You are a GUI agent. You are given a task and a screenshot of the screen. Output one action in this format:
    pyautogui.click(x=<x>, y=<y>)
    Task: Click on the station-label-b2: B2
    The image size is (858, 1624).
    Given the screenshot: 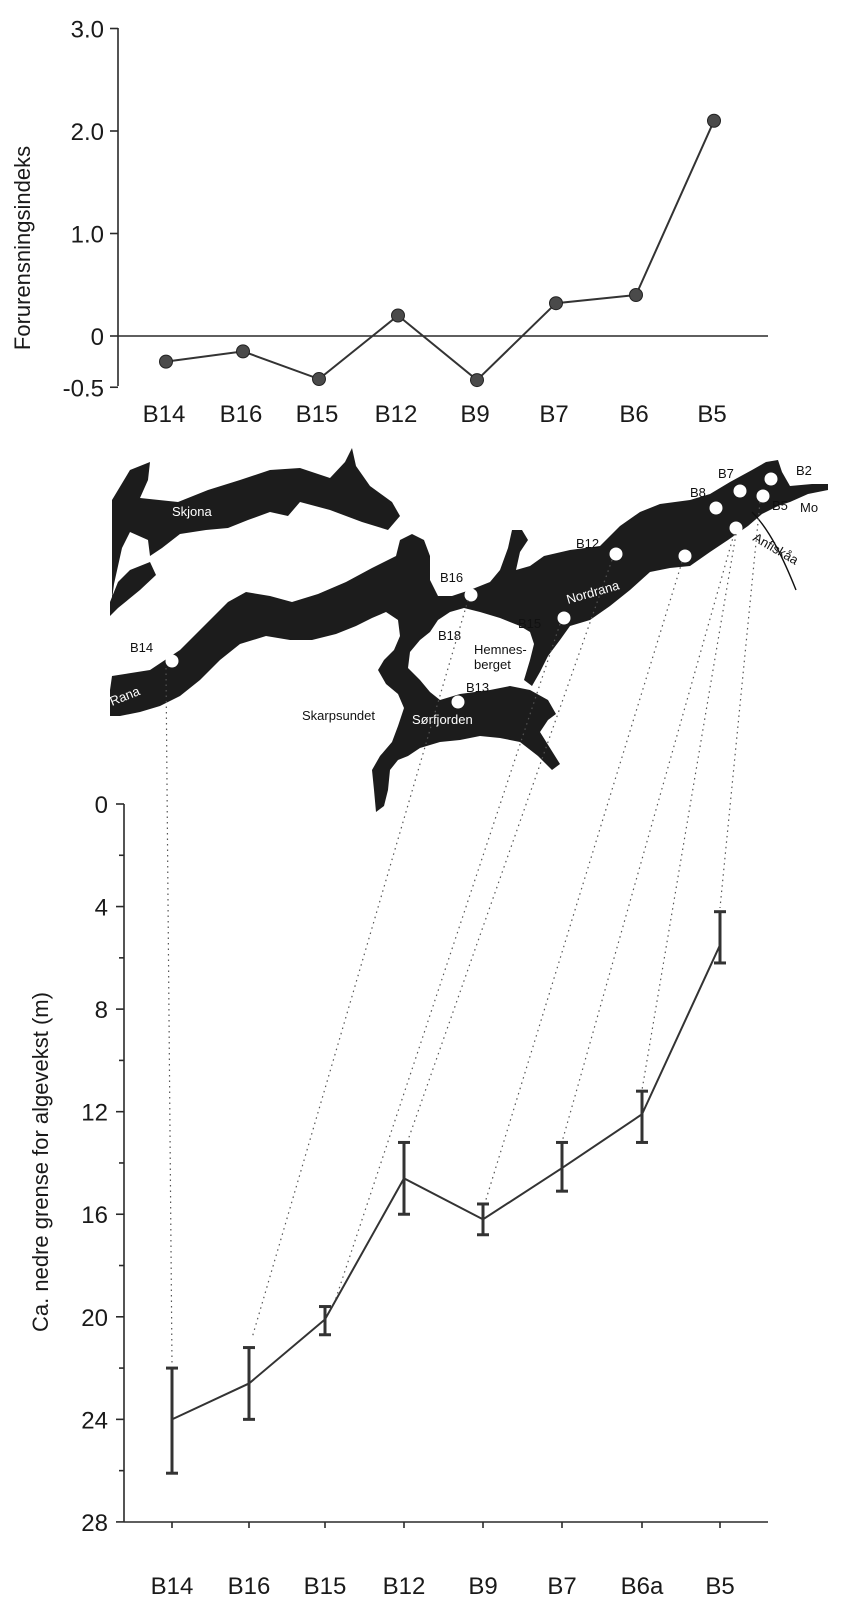 What is the action you would take?
    pyautogui.click(x=804, y=470)
    